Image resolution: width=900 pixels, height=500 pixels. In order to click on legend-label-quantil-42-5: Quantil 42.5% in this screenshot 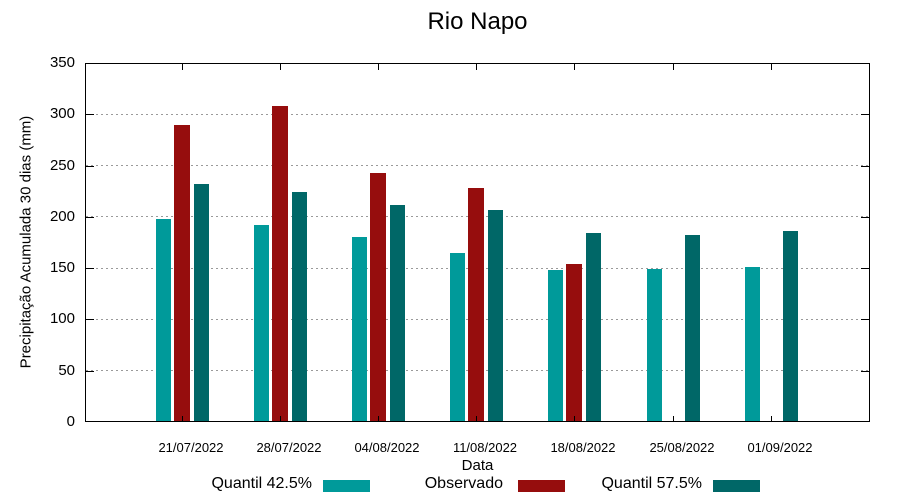, I will do `click(261, 483)`.